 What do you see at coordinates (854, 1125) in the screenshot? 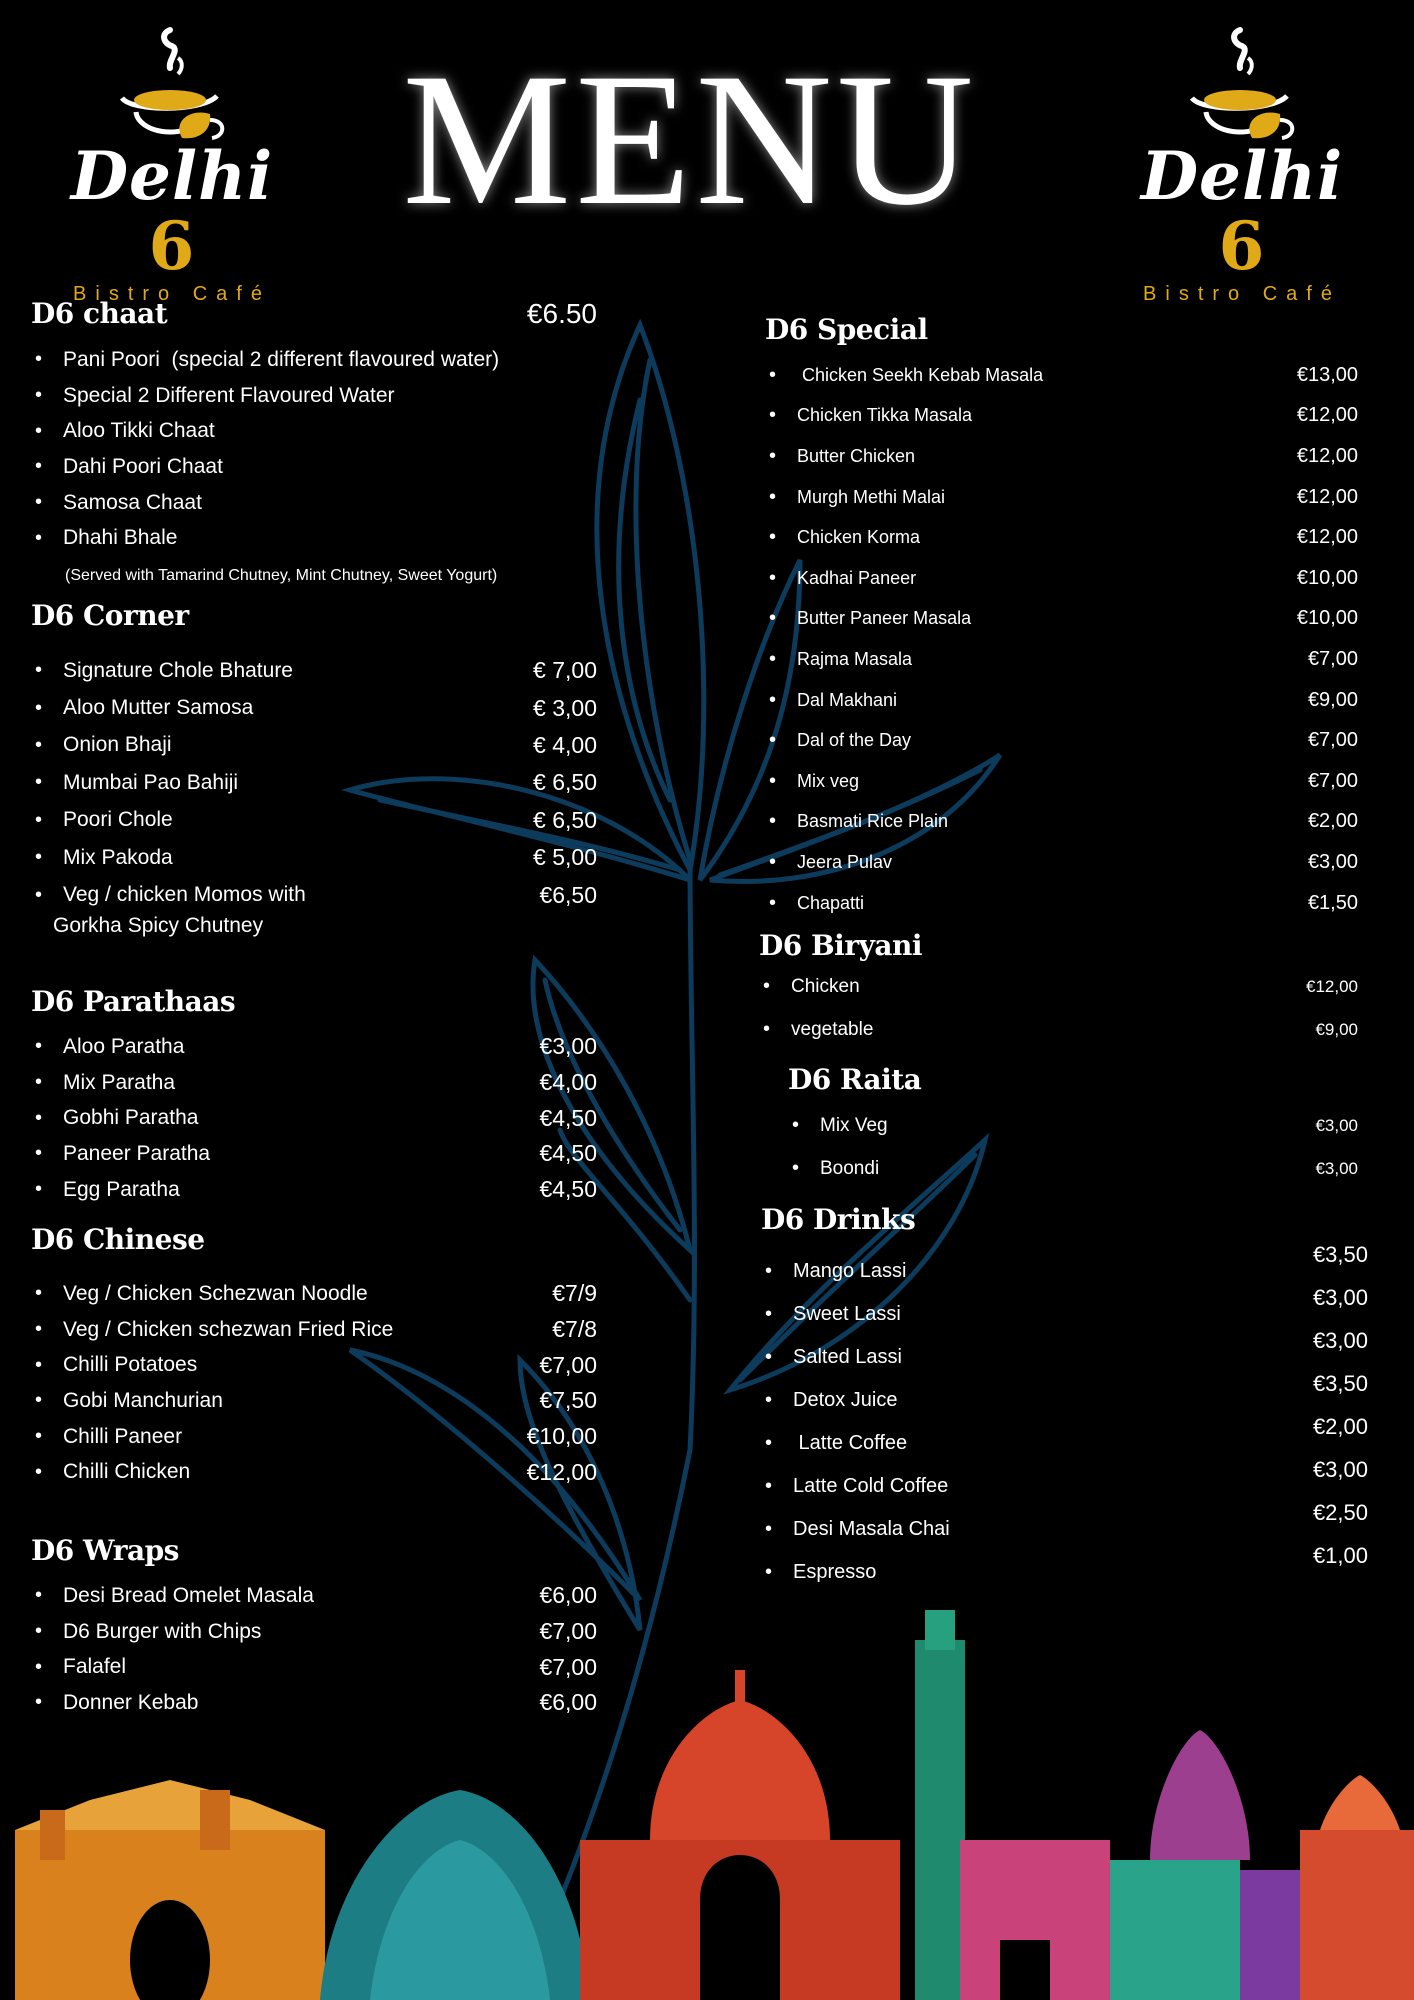
I see `item-name: Mix Veg` at bounding box center [854, 1125].